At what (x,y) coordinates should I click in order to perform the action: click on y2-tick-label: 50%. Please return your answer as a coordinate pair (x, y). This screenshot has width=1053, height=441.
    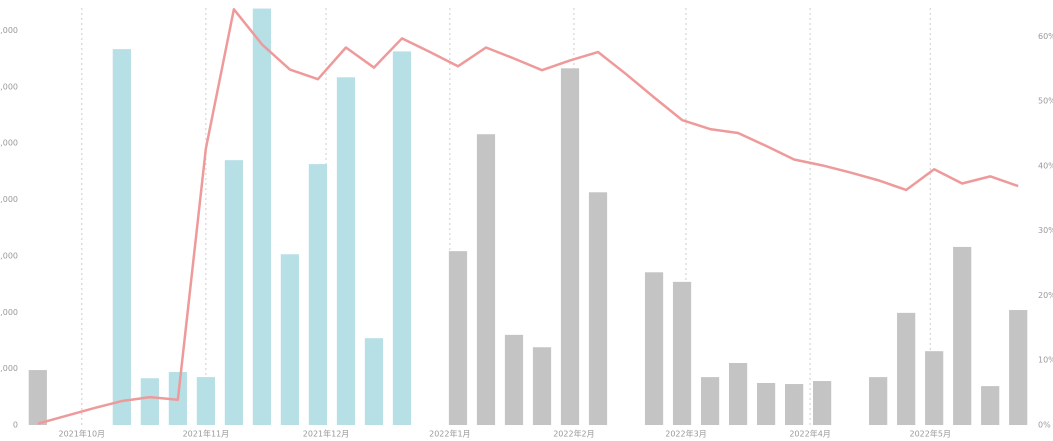
    Looking at the image, I should click on (1045, 101).